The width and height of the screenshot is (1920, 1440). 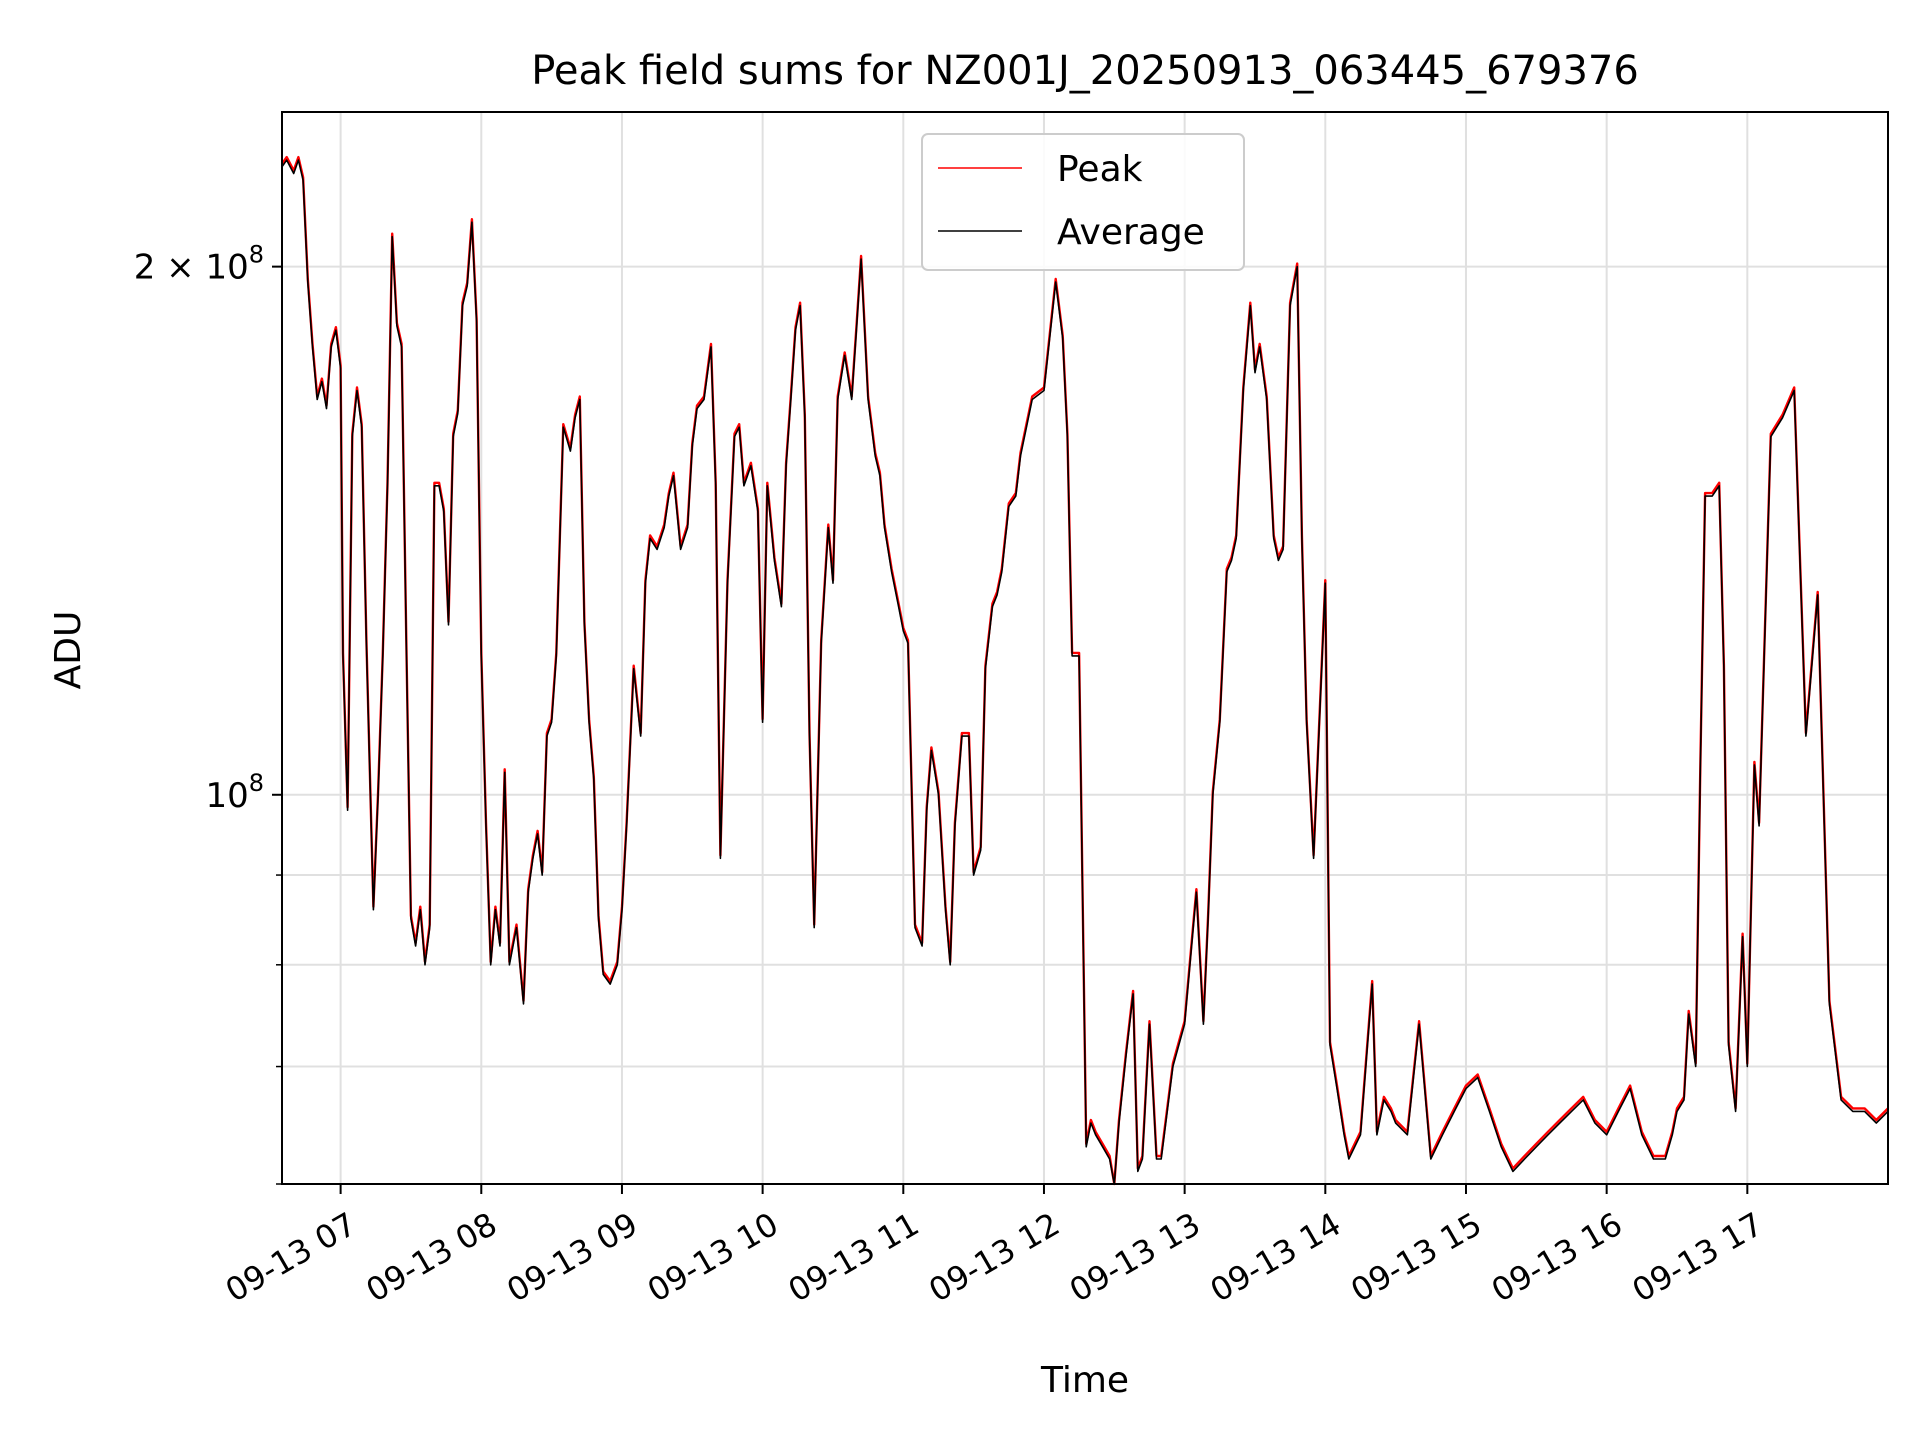 I want to click on y-tick-label: 2 × 108, so click(x=199, y=264).